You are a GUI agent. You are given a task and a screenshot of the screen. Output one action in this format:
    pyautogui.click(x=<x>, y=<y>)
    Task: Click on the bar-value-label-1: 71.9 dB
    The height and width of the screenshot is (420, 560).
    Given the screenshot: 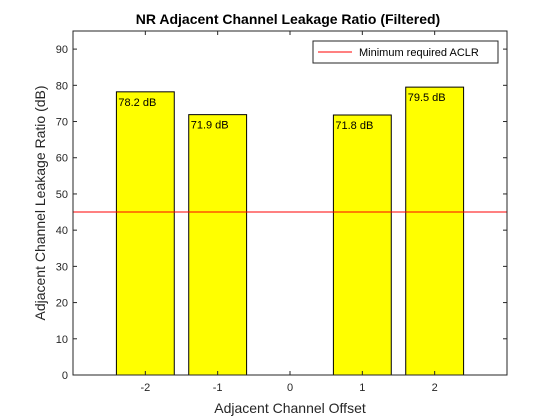 What is the action you would take?
    pyautogui.click(x=210, y=126)
    